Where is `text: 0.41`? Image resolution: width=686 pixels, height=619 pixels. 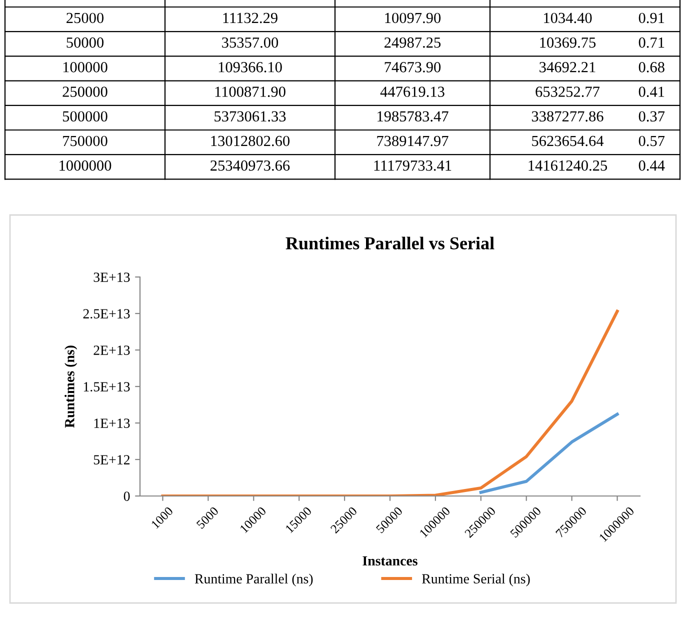
text: 0.41 is located at coordinates (651, 91).